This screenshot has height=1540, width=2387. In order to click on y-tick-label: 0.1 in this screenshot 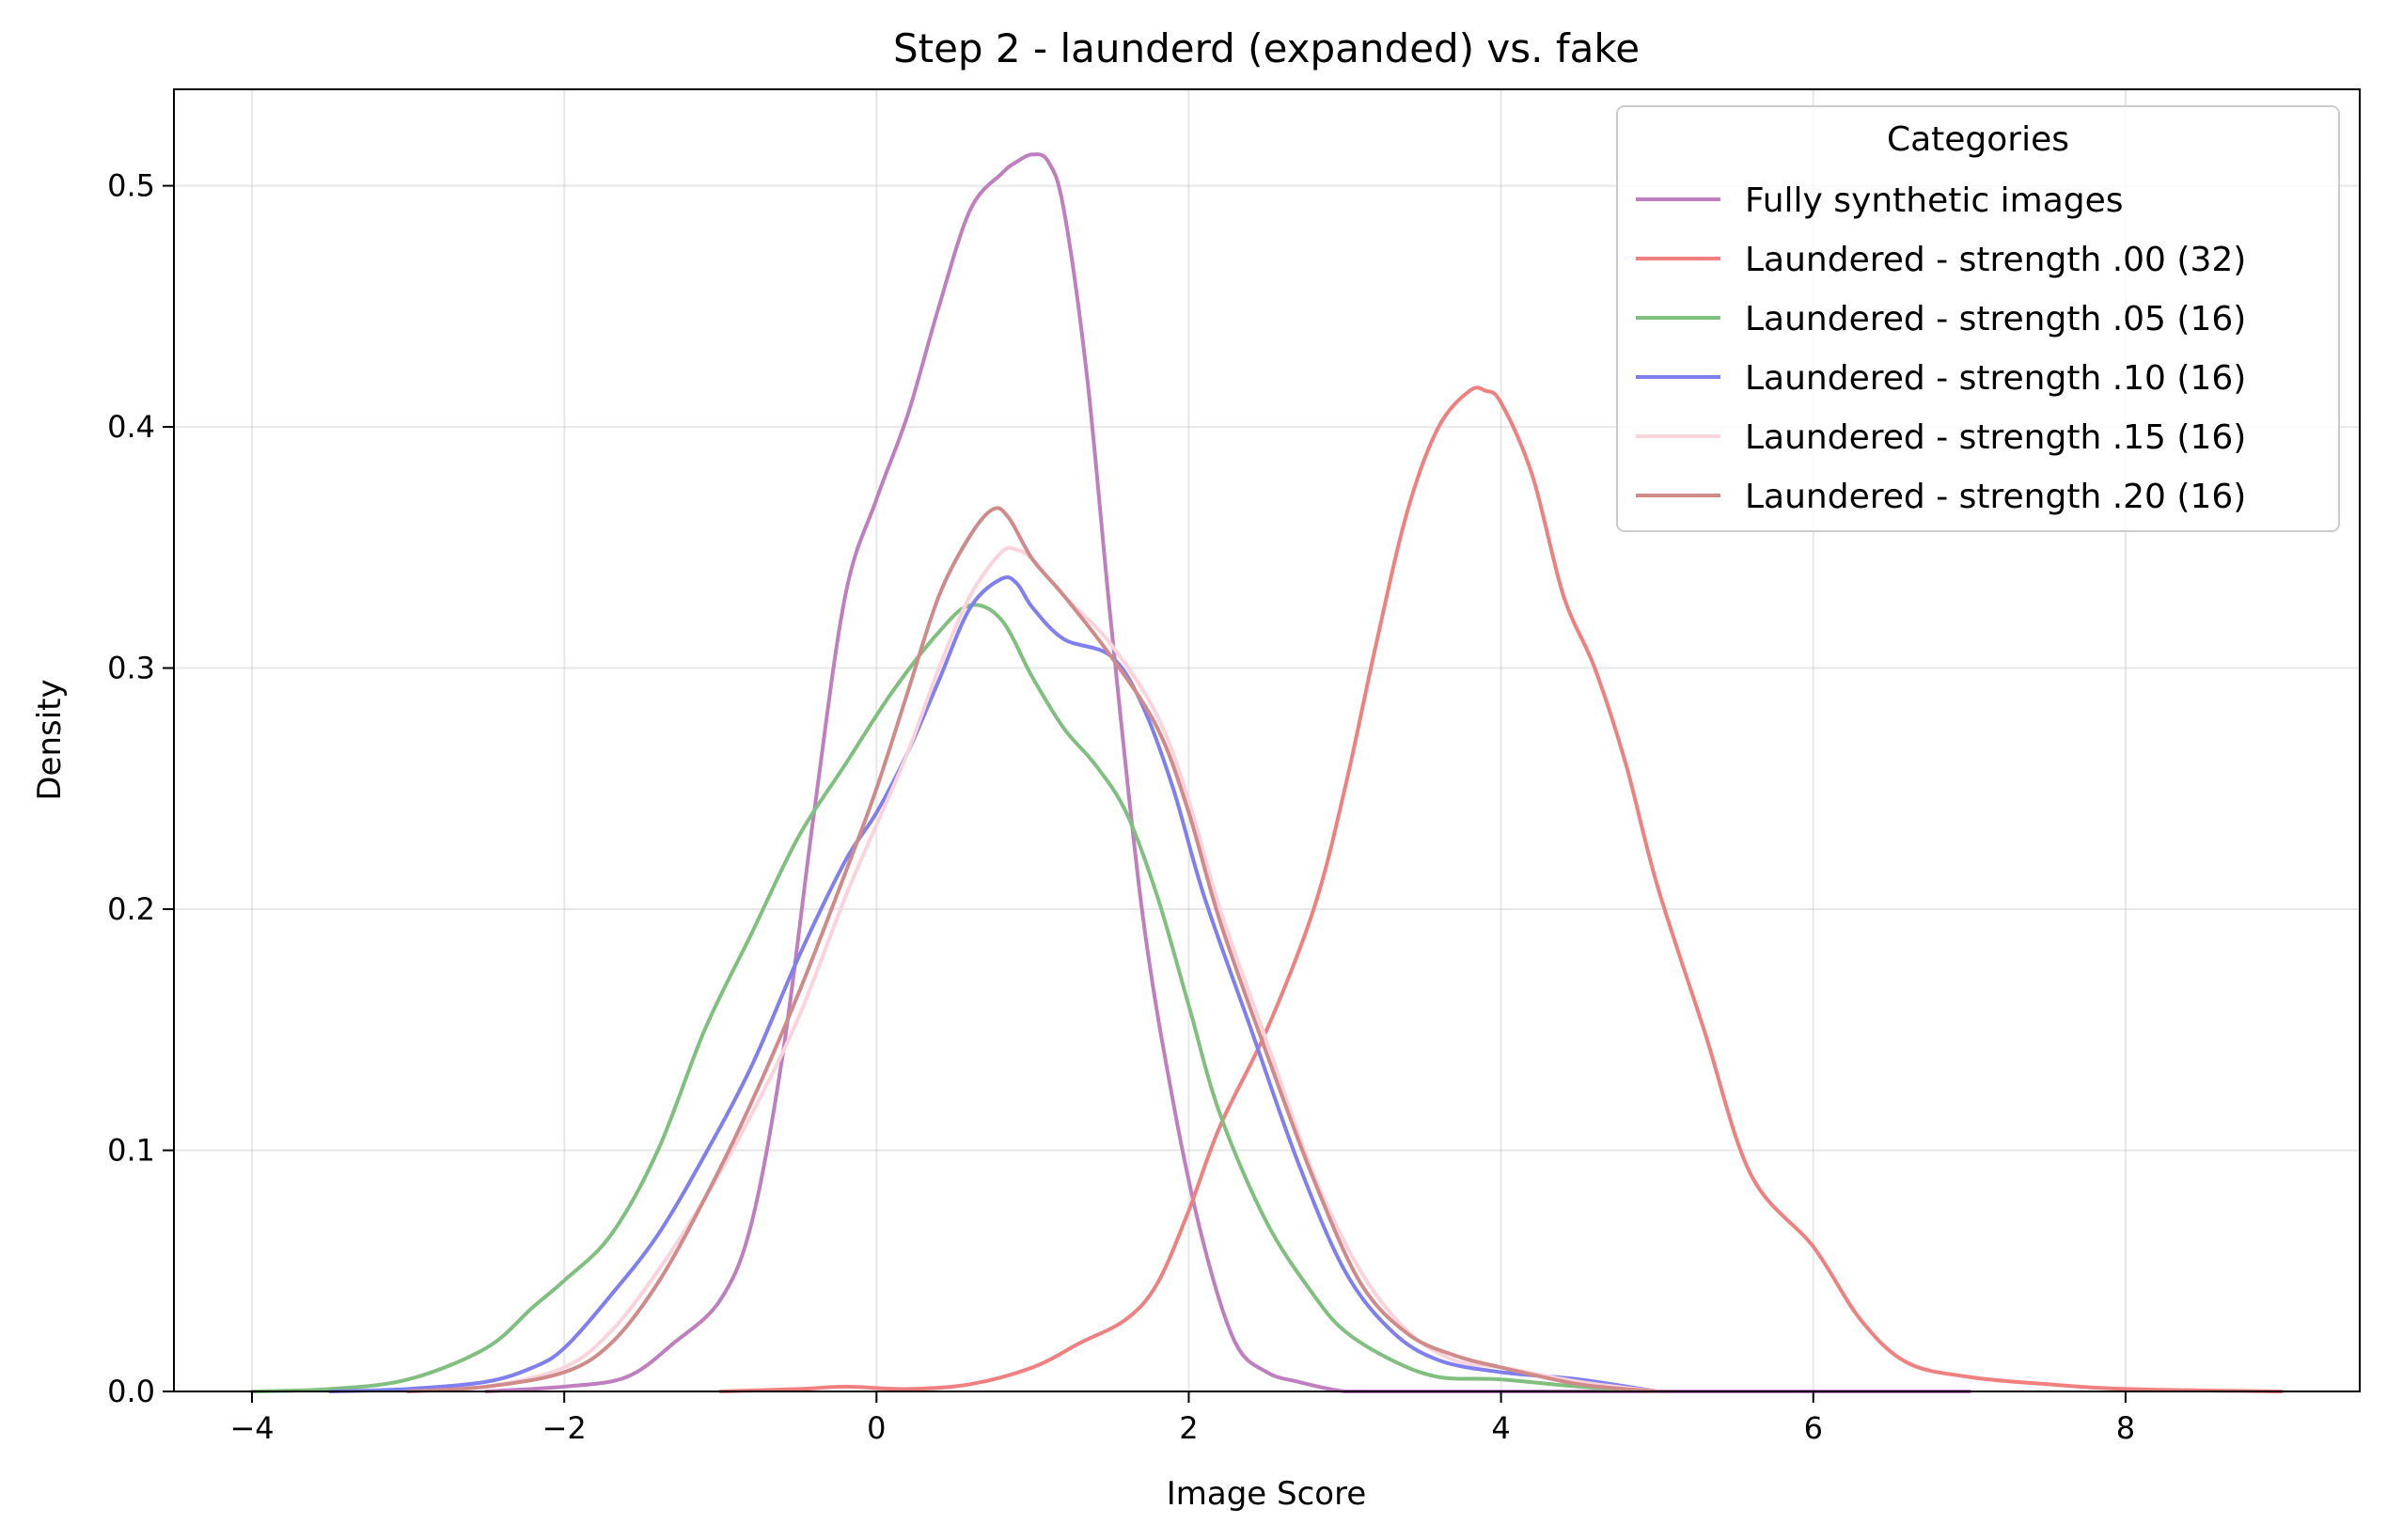, I will do `click(131, 1151)`.